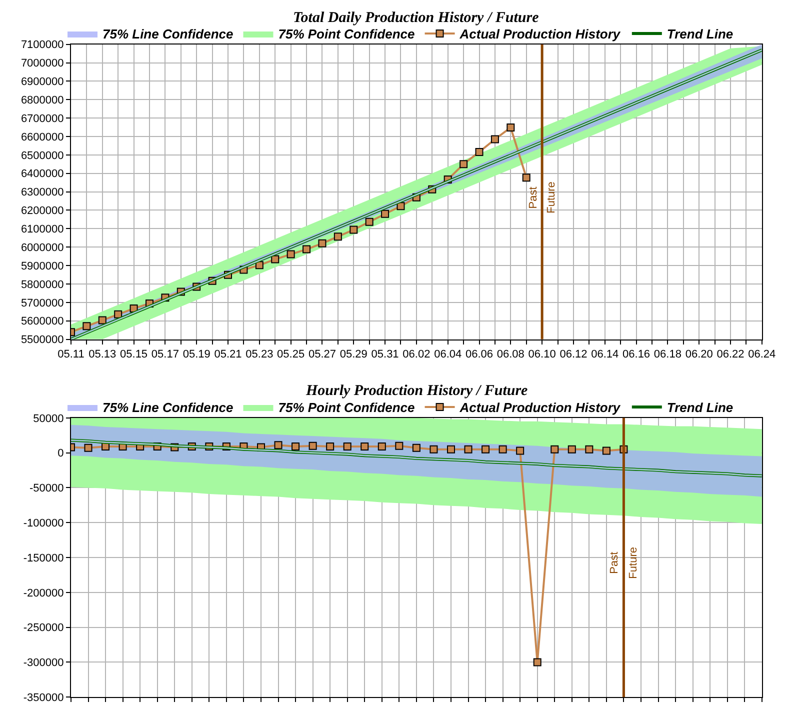 The width and height of the screenshot is (802, 711). What do you see at coordinates (71, 354) in the screenshot?
I see `x-tick-label: 05.11` at bounding box center [71, 354].